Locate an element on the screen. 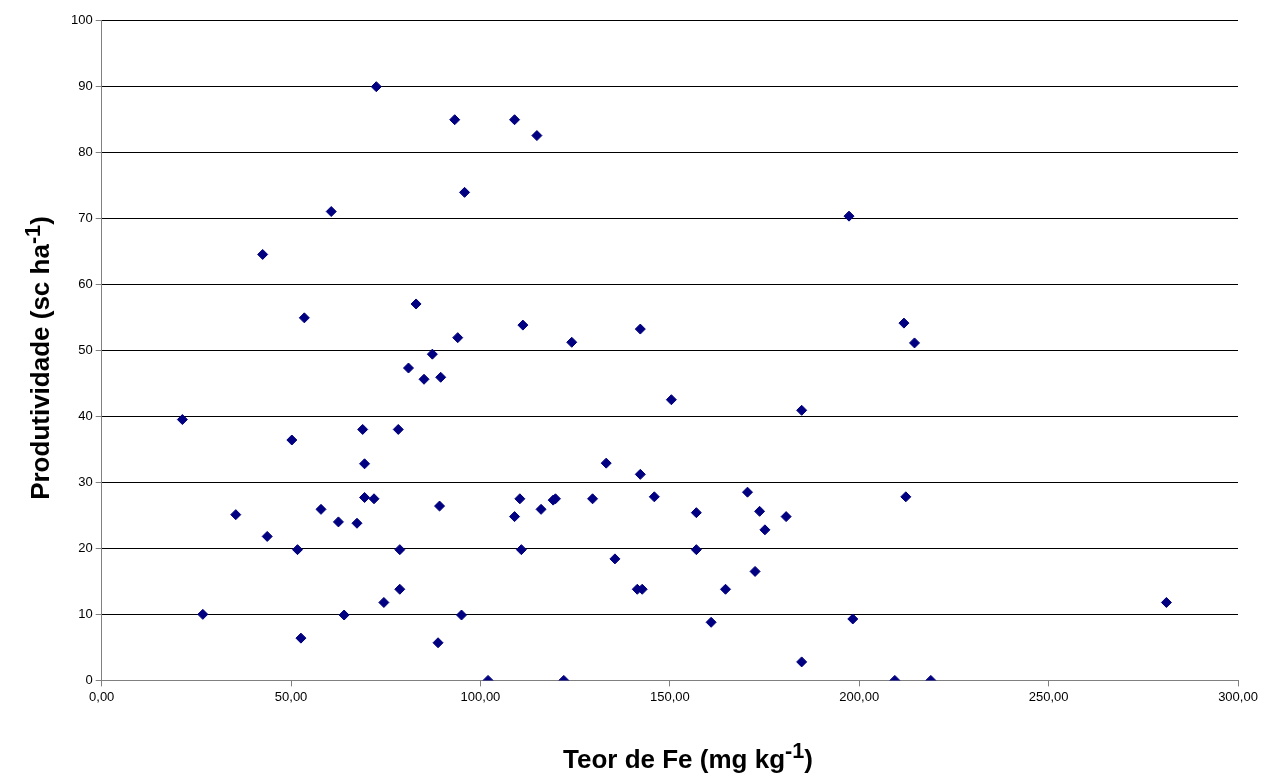 The height and width of the screenshot is (783, 1284). y-tick-label: 30 is located at coordinates (85, 481).